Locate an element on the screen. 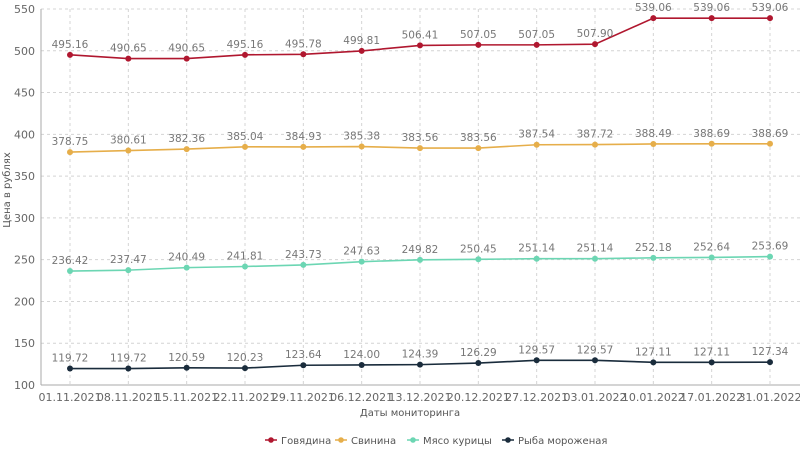 The width and height of the screenshot is (800, 450). x-tick-label: 29.11.2021 is located at coordinates (303, 397).